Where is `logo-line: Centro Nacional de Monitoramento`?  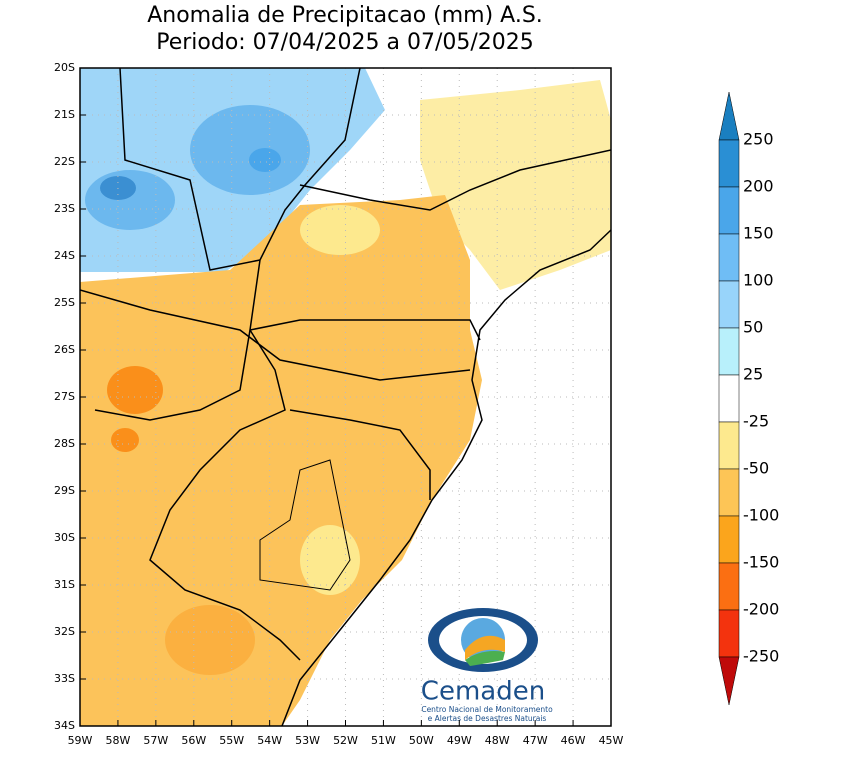 logo-line: Centro Nacional de Monitoramento is located at coordinates (487, 709).